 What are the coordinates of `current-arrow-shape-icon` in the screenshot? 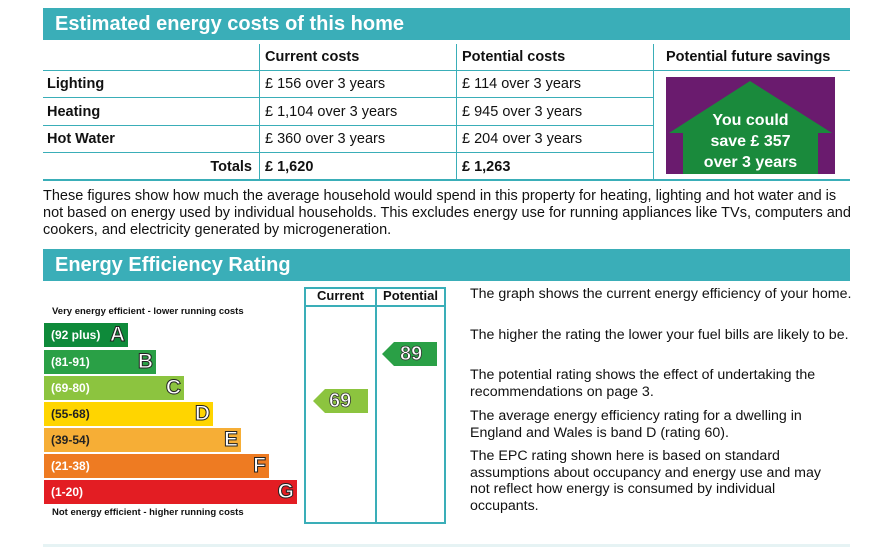 It's located at (340, 401).